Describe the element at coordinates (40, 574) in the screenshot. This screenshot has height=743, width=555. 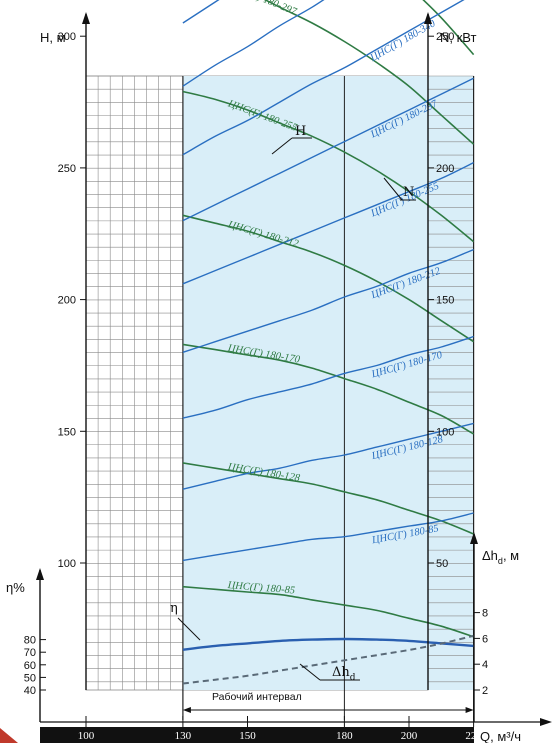
I see `efficiency-axis-arrow` at that location.